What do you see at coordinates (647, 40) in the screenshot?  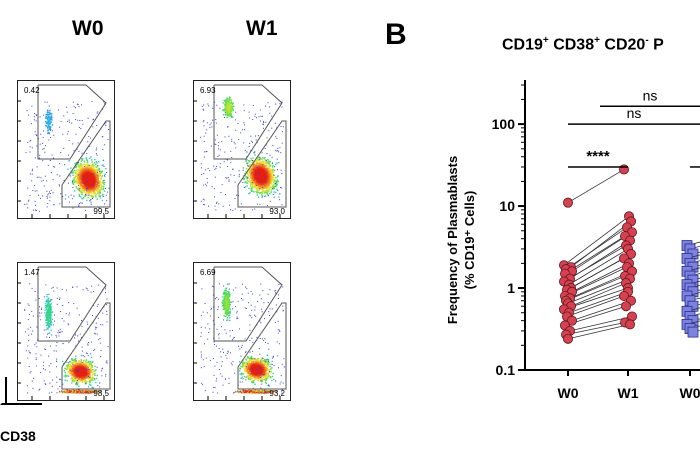 I see `title-part-sup: -` at bounding box center [647, 40].